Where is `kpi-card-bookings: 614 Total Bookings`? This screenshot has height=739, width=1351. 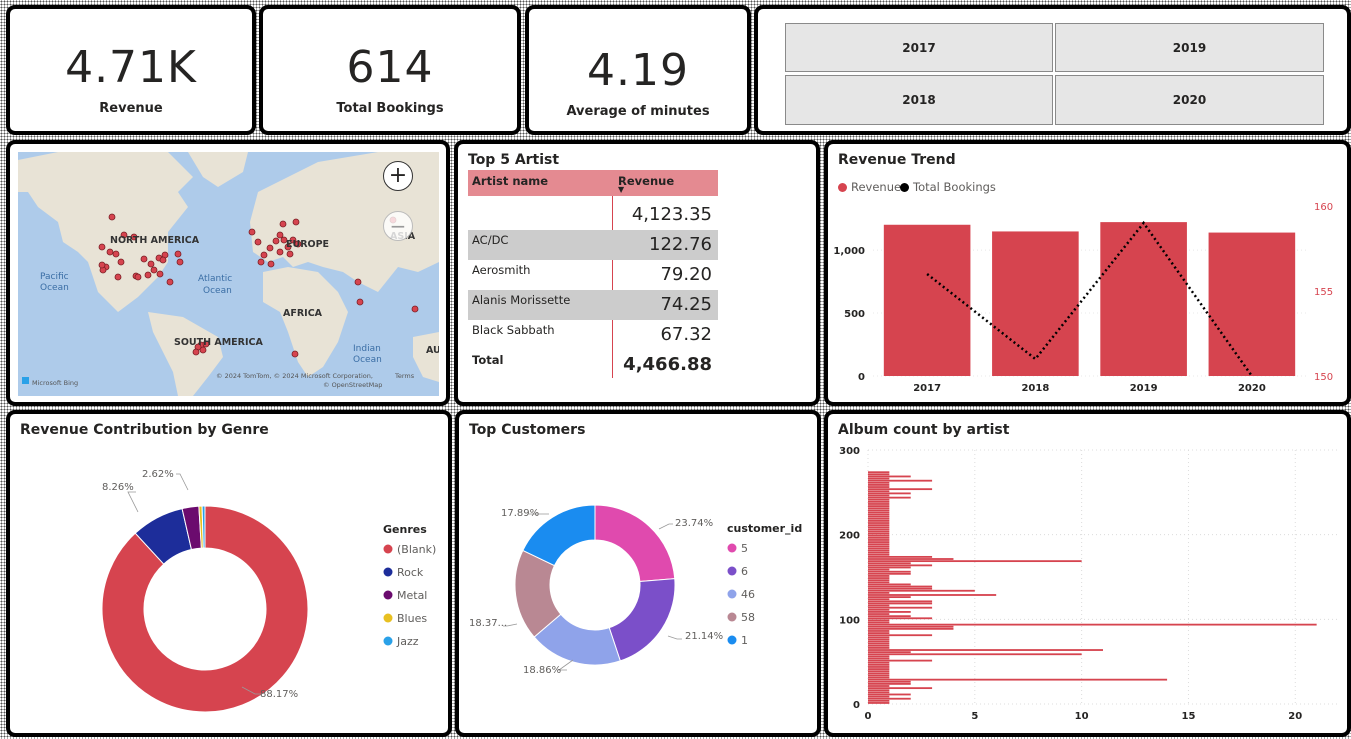
kpi-card-bookings: 614 Total Bookings is located at coordinates (390, 70).